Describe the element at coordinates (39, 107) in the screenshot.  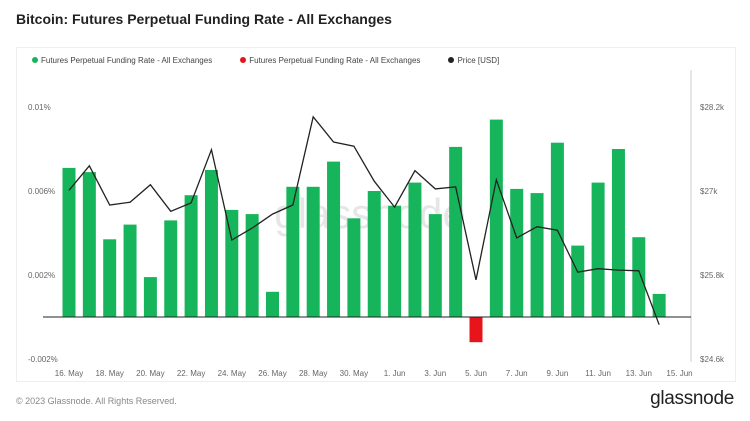
I see `y-left-tick-label: 0.01%` at that location.